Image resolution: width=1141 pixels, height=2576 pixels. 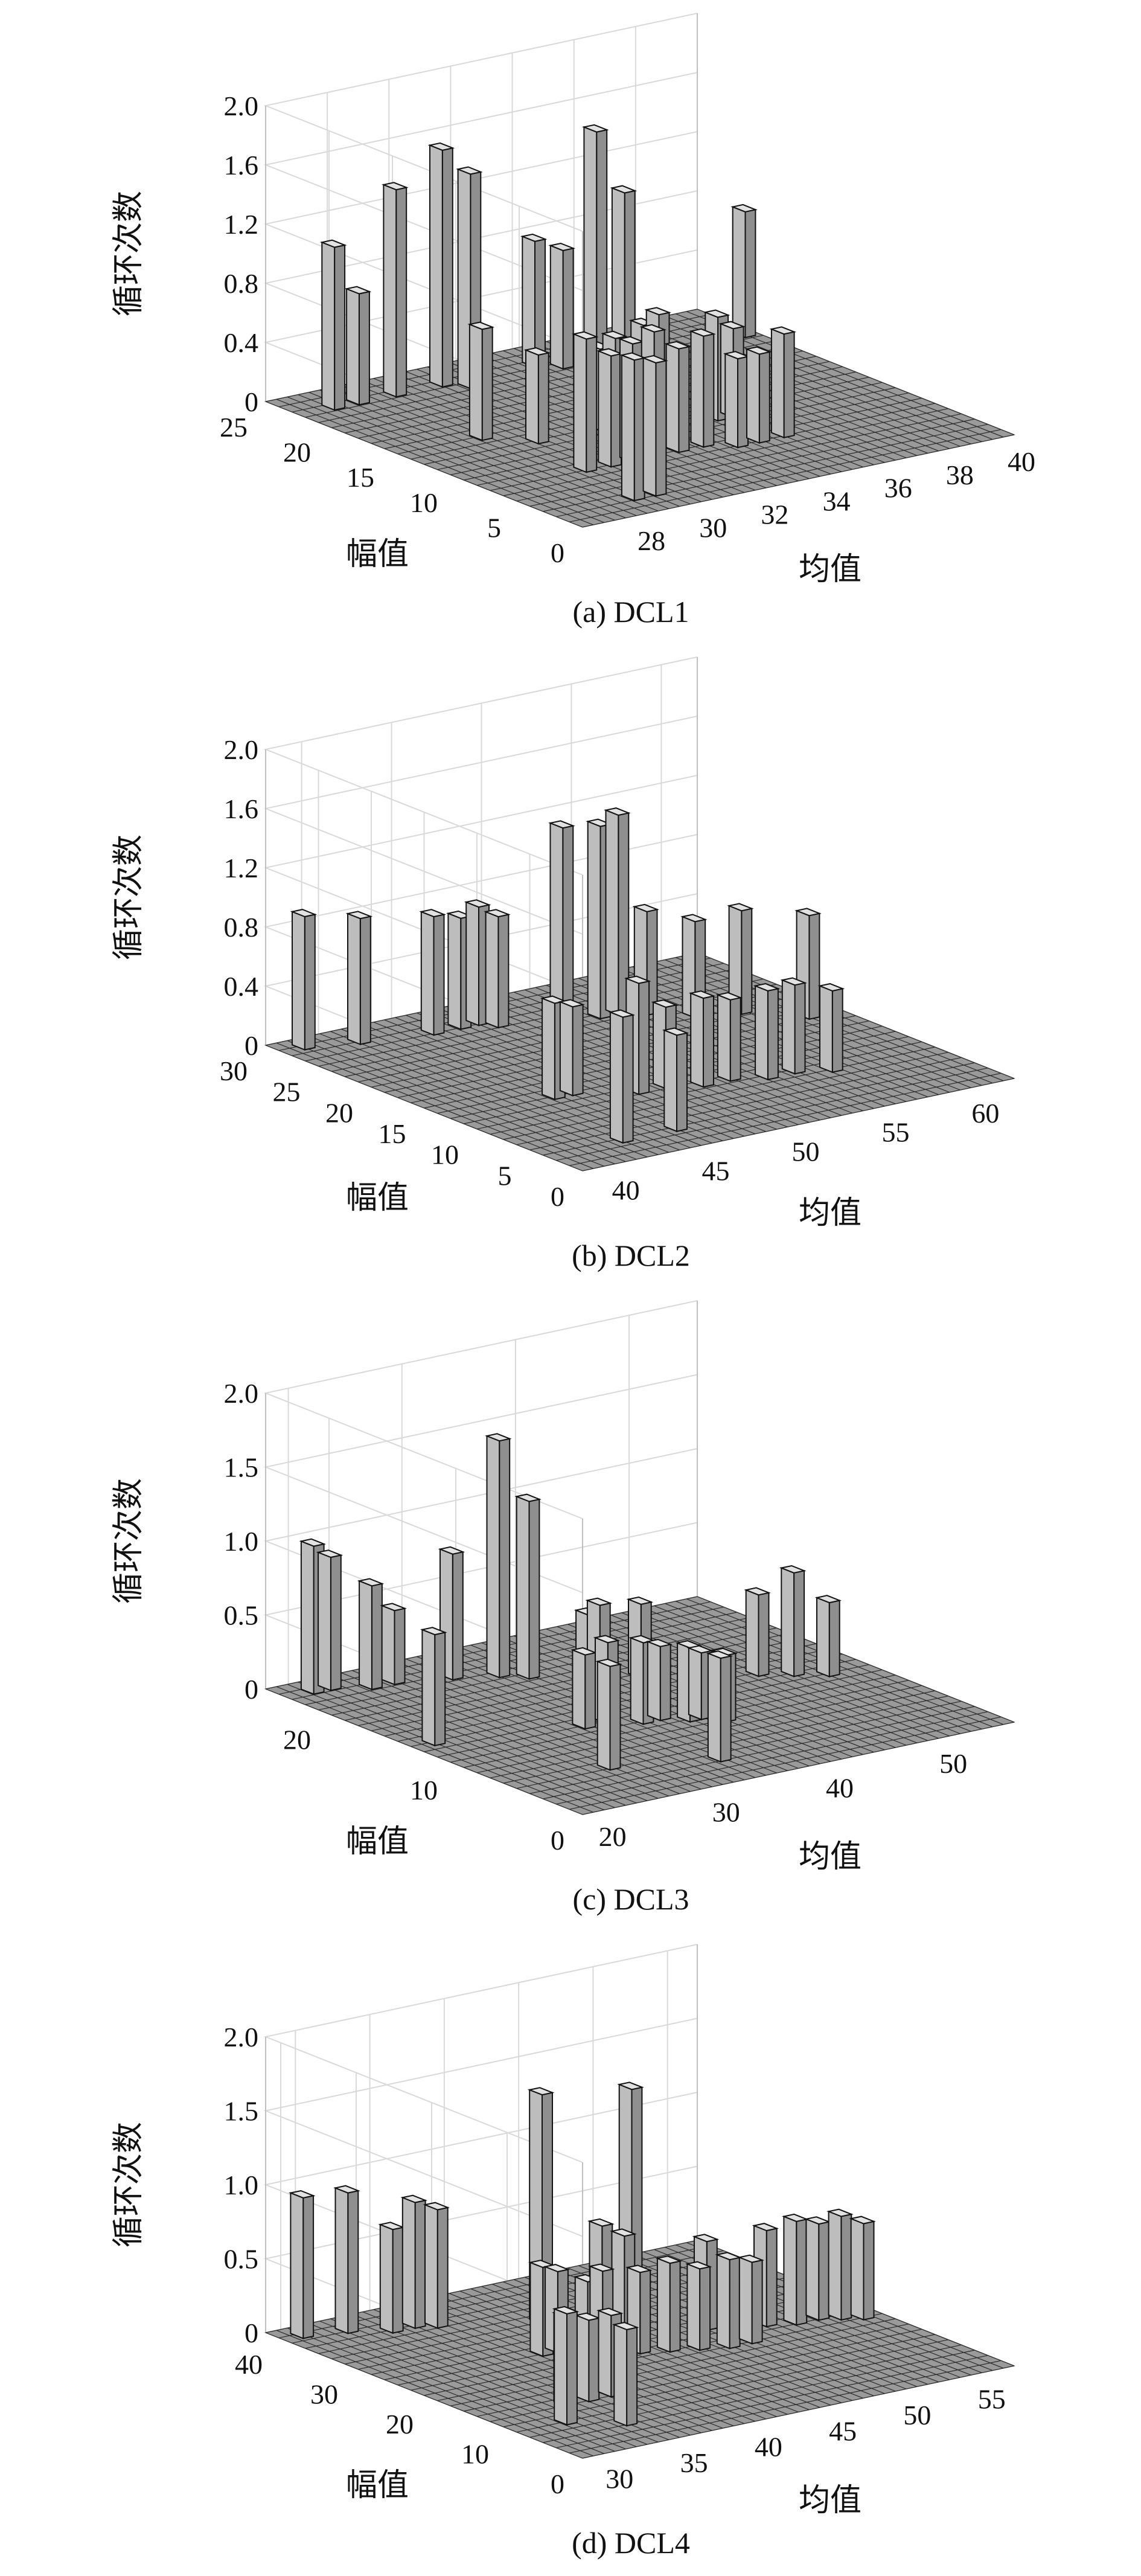 I want to click on z-tick-label: 0.5, so click(x=241, y=2259).